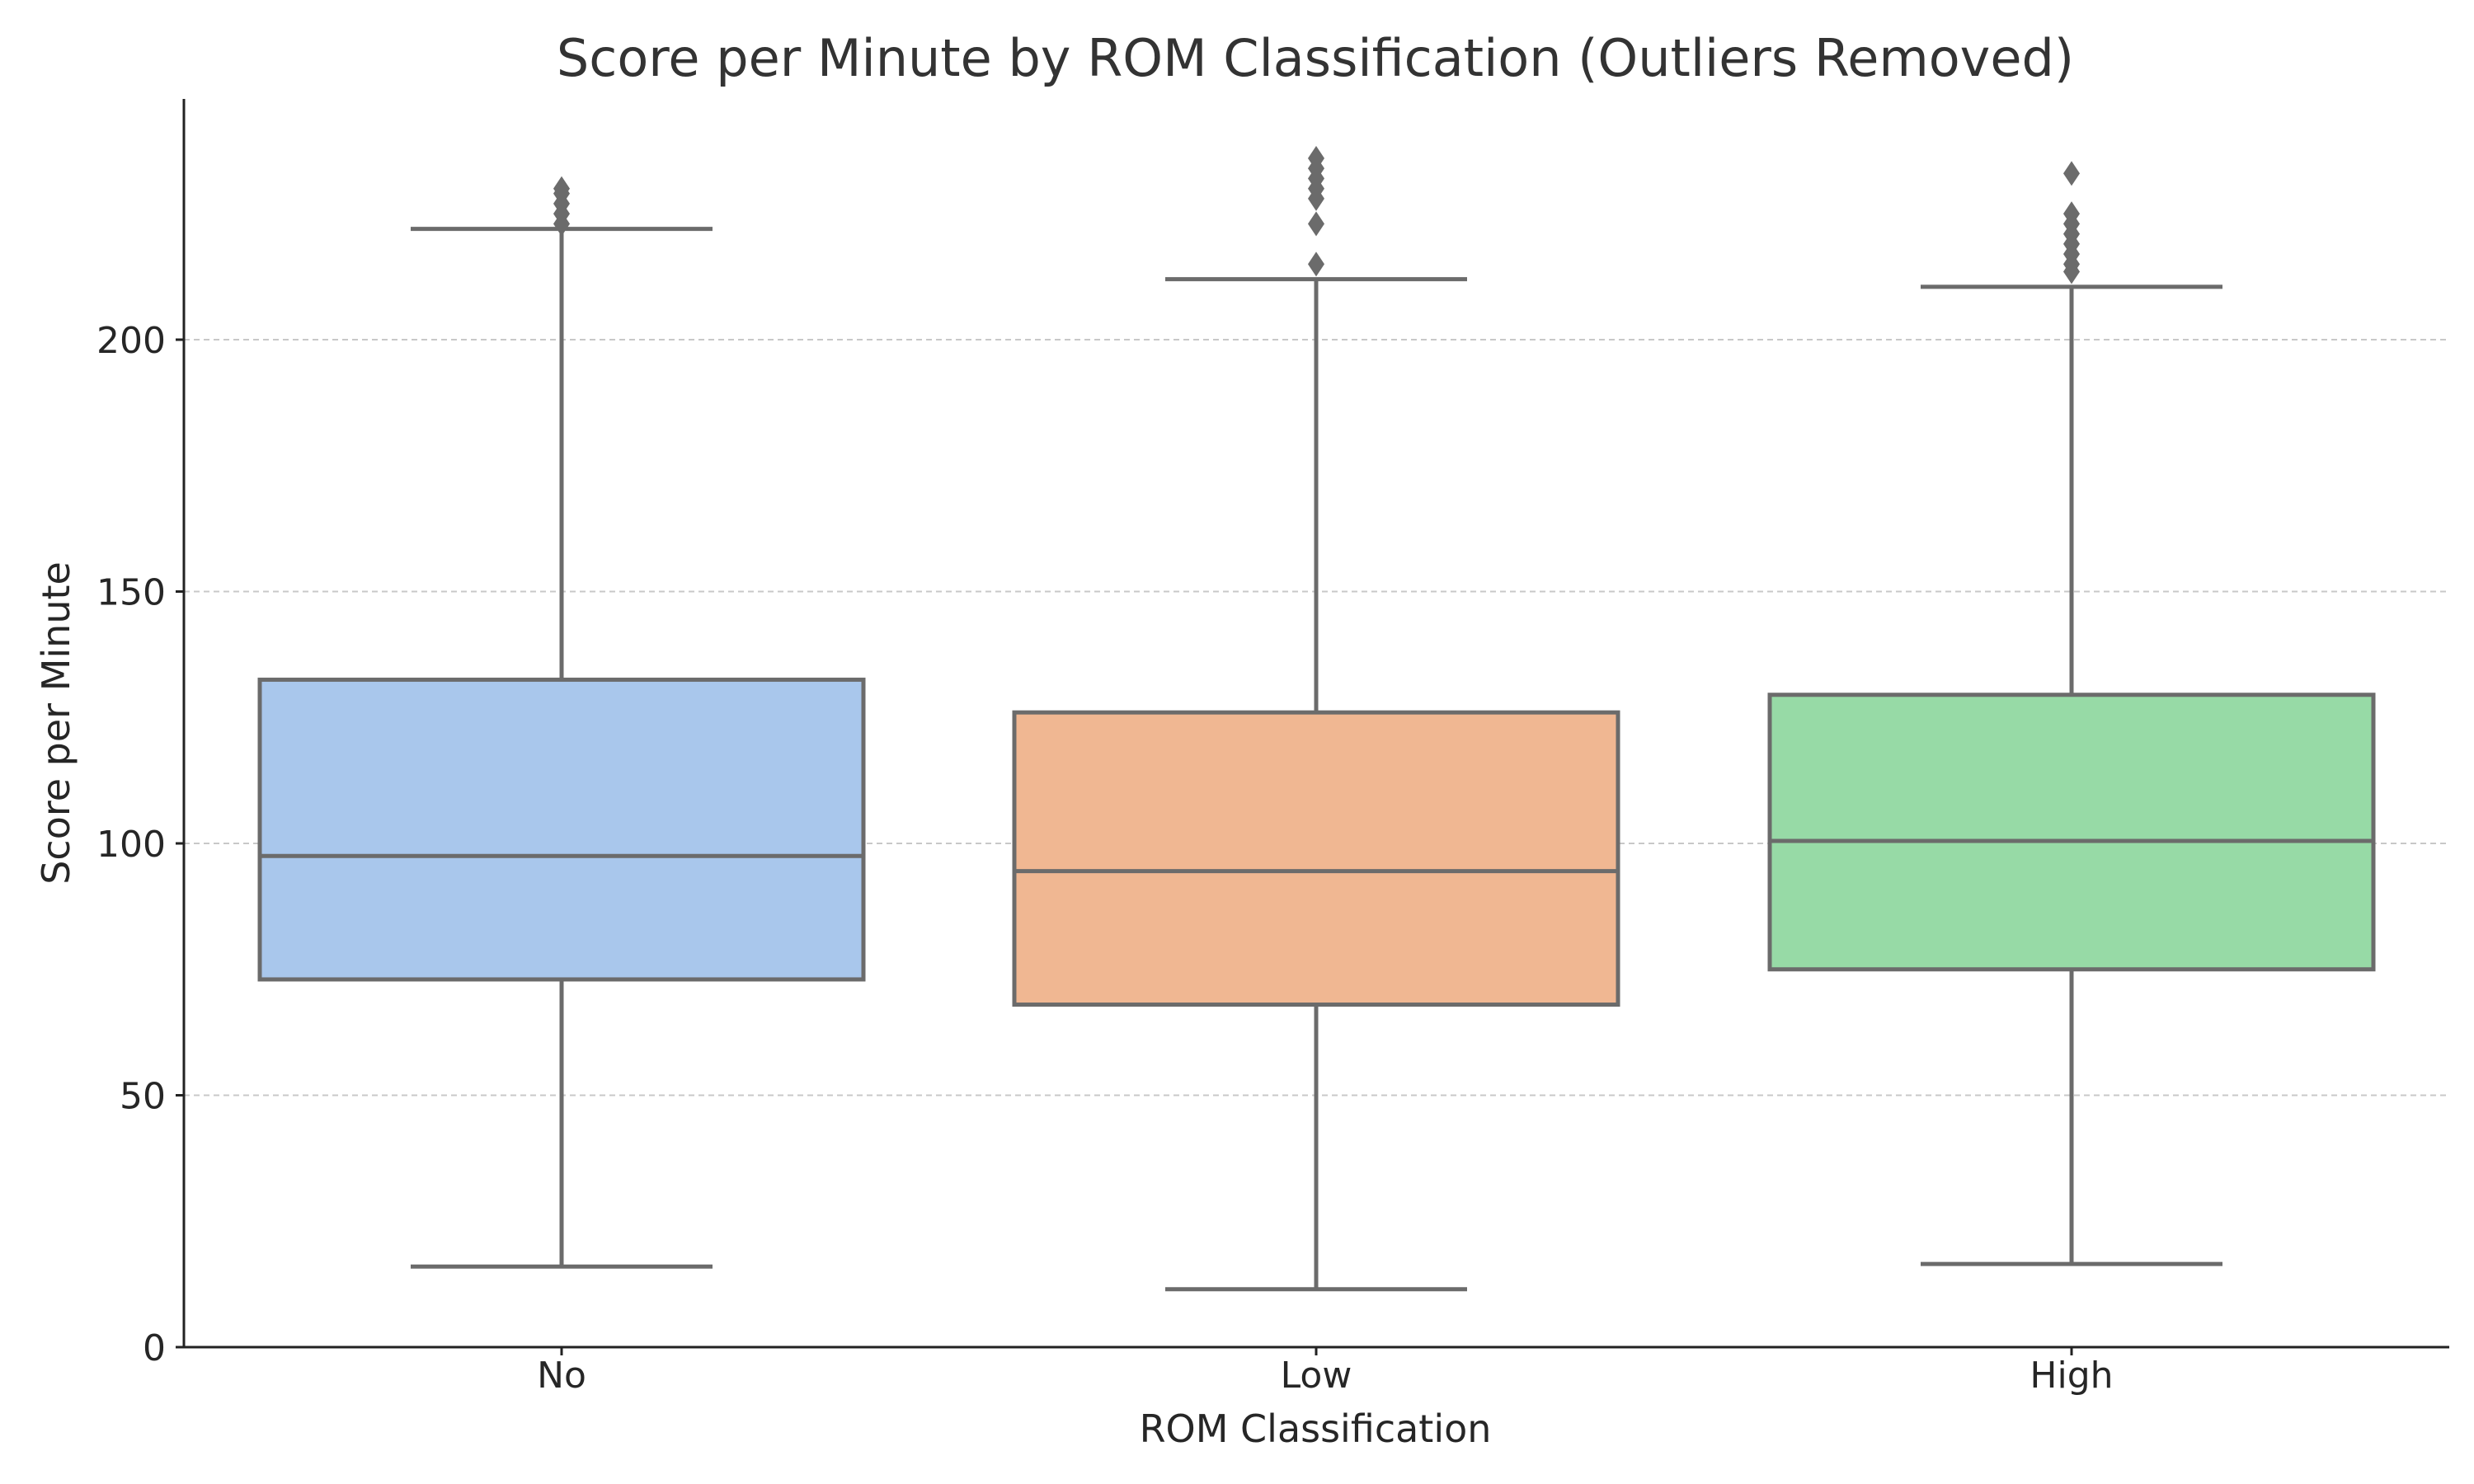 The width and height of the screenshot is (2474, 1484). I want to click on y-tick-label: 50, so click(143, 1097).